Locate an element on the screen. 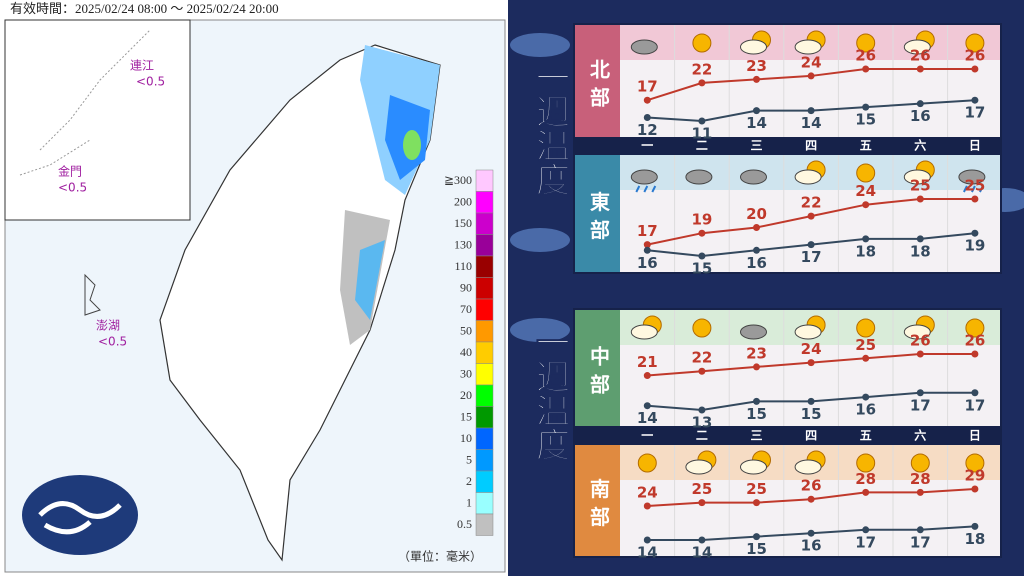 The image size is (1024, 580). legend-label: 50 is located at coordinates (466, 330).